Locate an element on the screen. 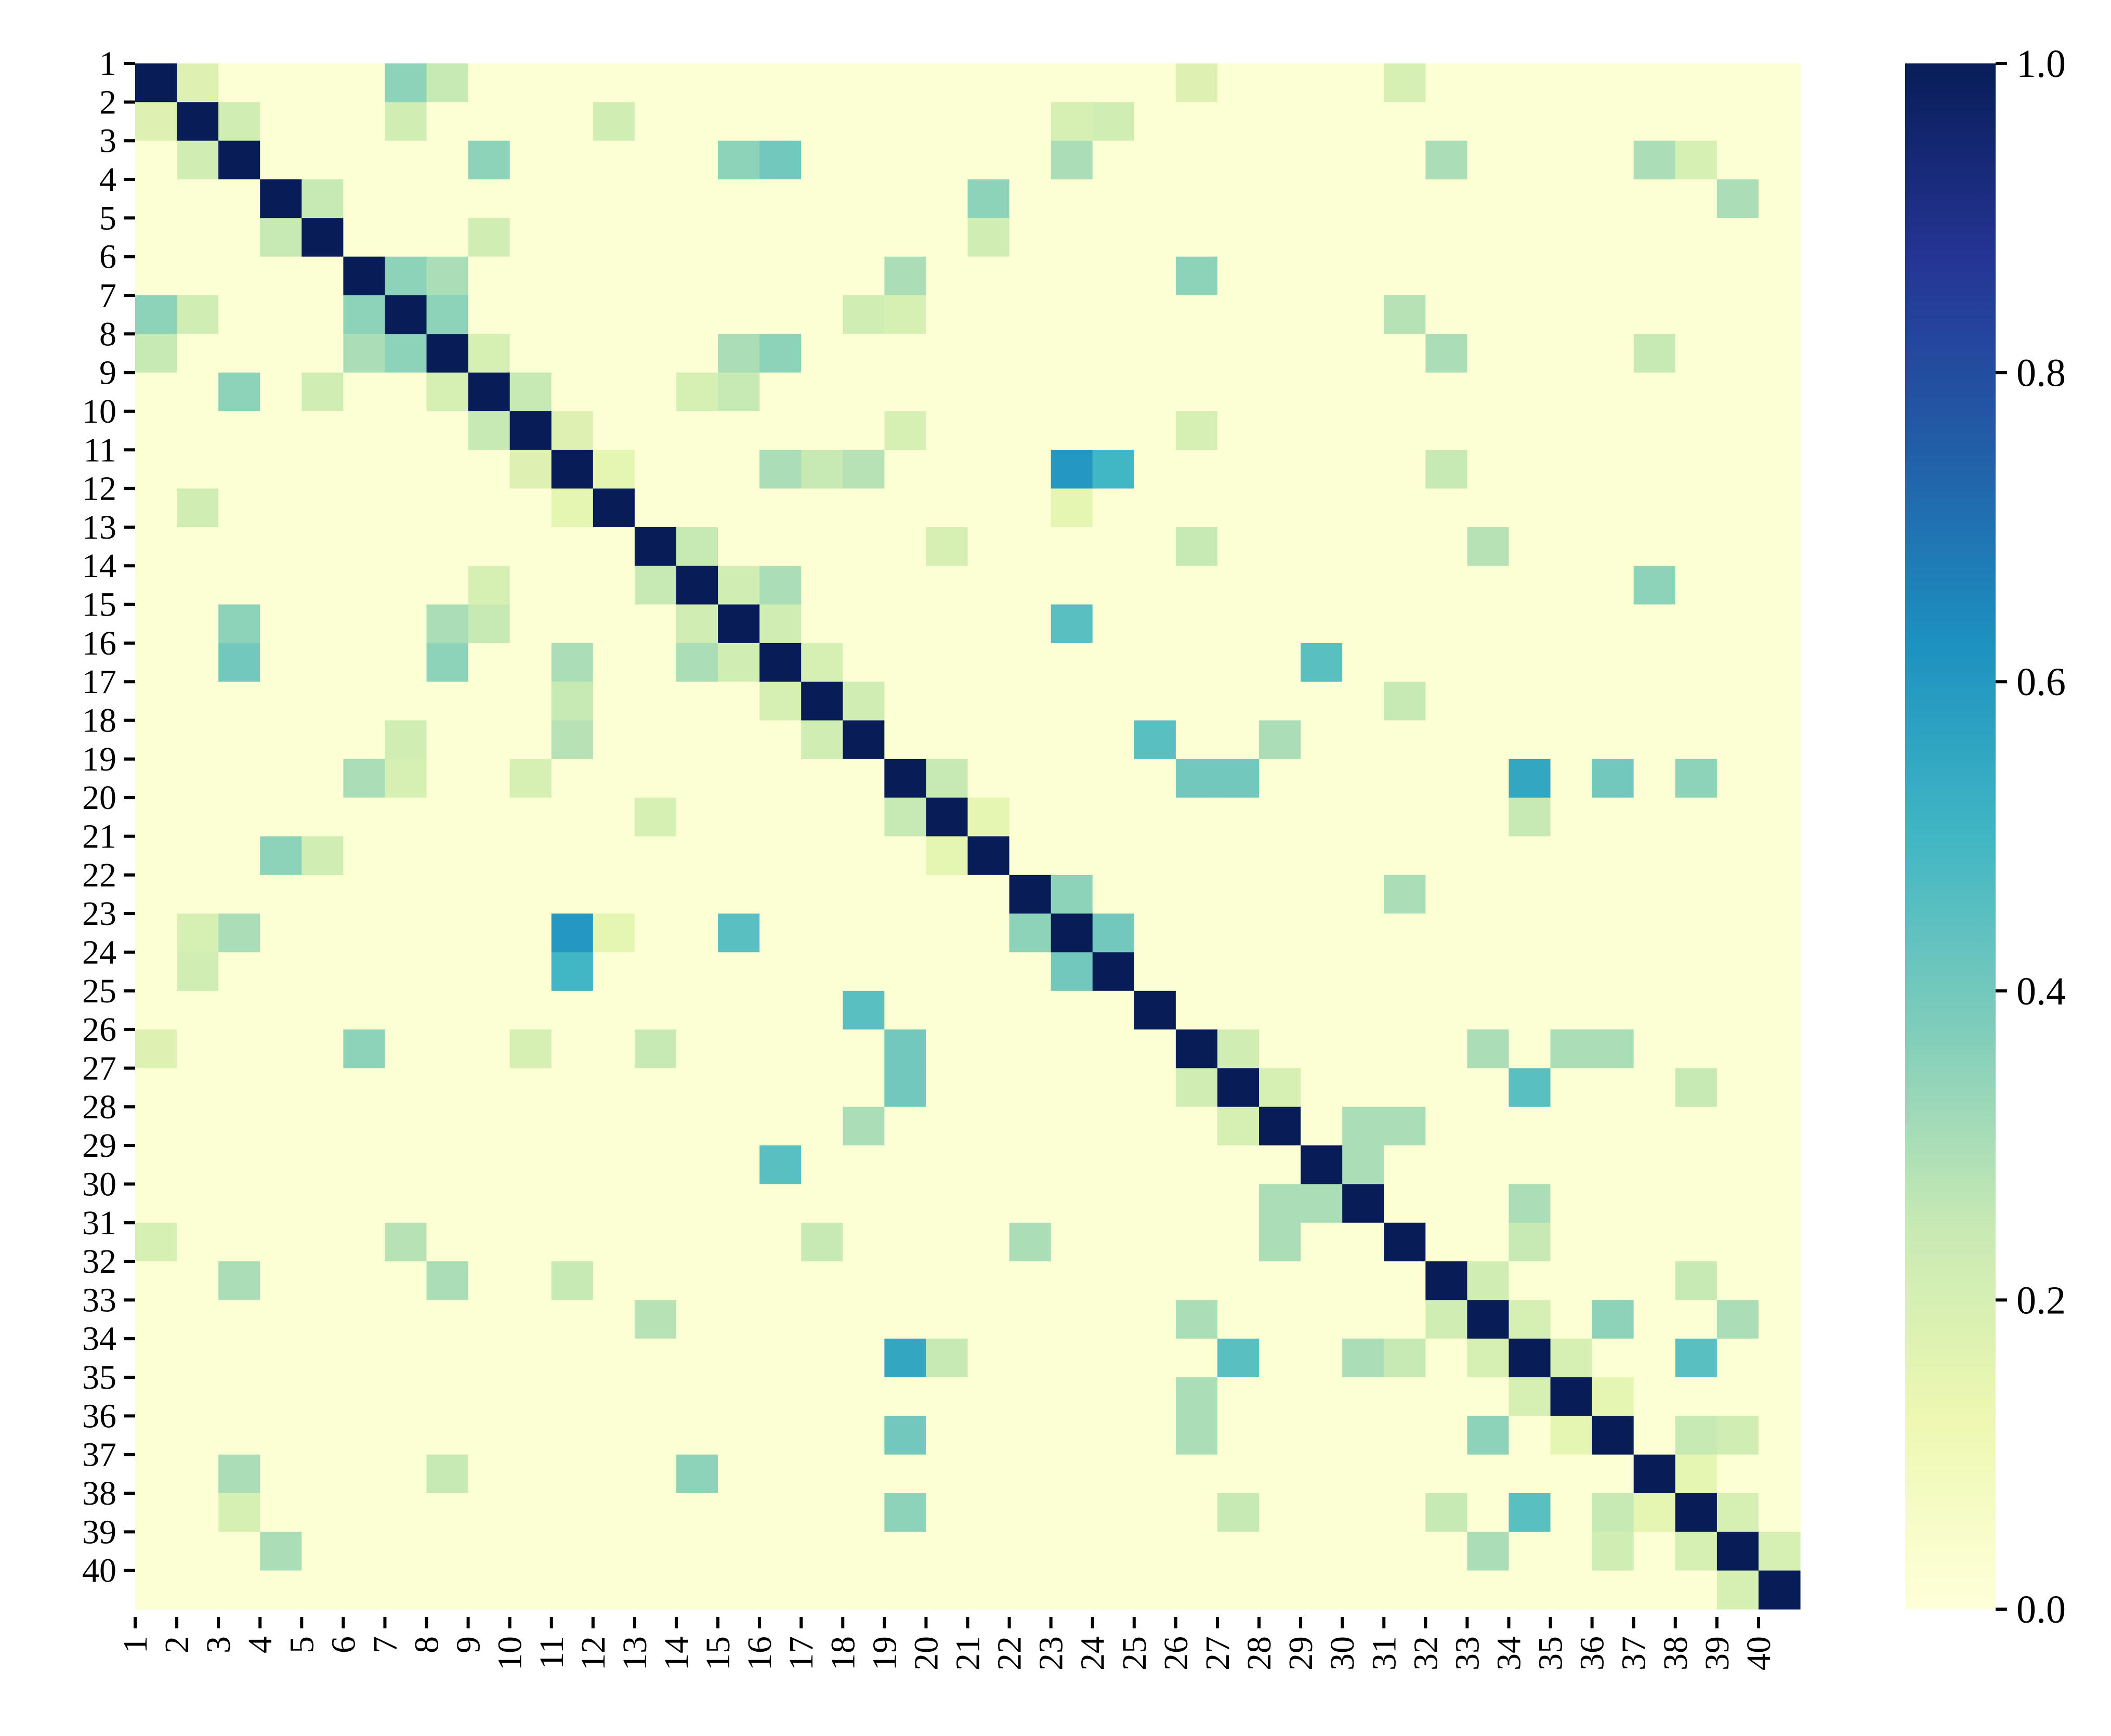 This screenshot has width=2111, height=1736. y-tick-label: 4 is located at coordinates (107, 180).